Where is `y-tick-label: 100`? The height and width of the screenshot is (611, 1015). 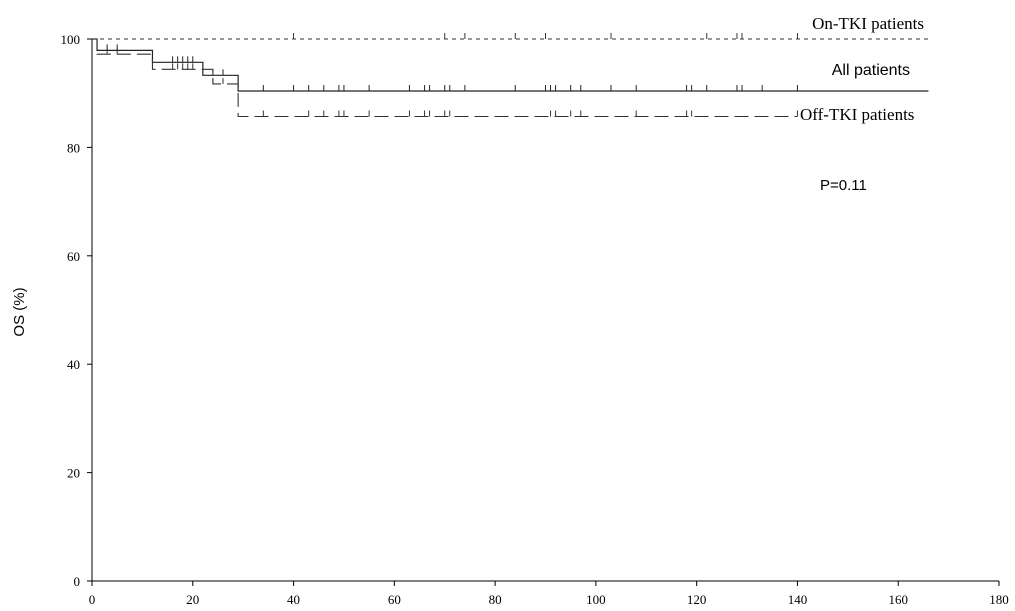 y-tick-label: 100 is located at coordinates (71, 39).